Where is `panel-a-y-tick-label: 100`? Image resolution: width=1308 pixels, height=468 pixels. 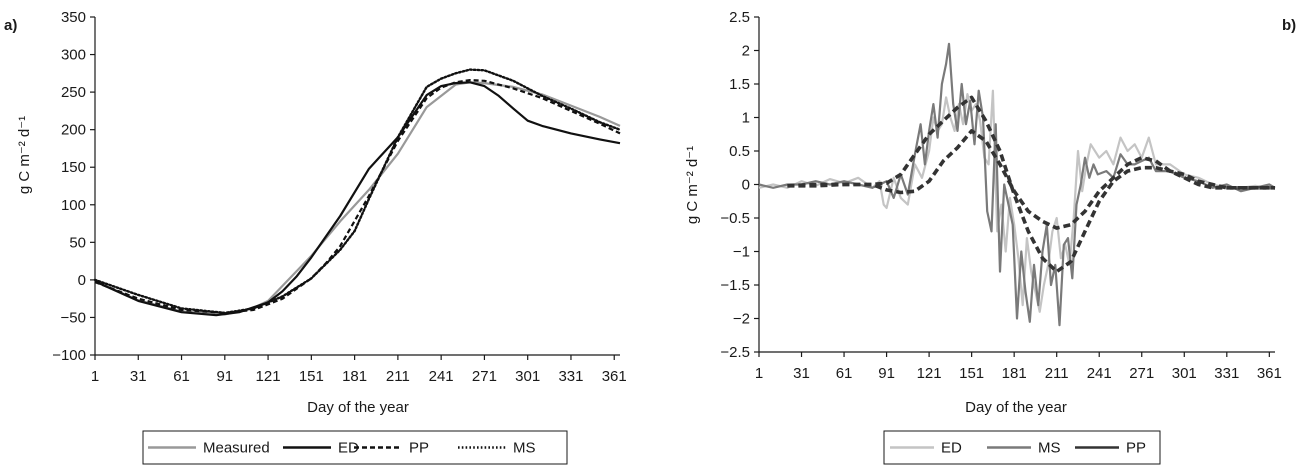 panel-a-y-tick-label: 100 is located at coordinates (73, 205).